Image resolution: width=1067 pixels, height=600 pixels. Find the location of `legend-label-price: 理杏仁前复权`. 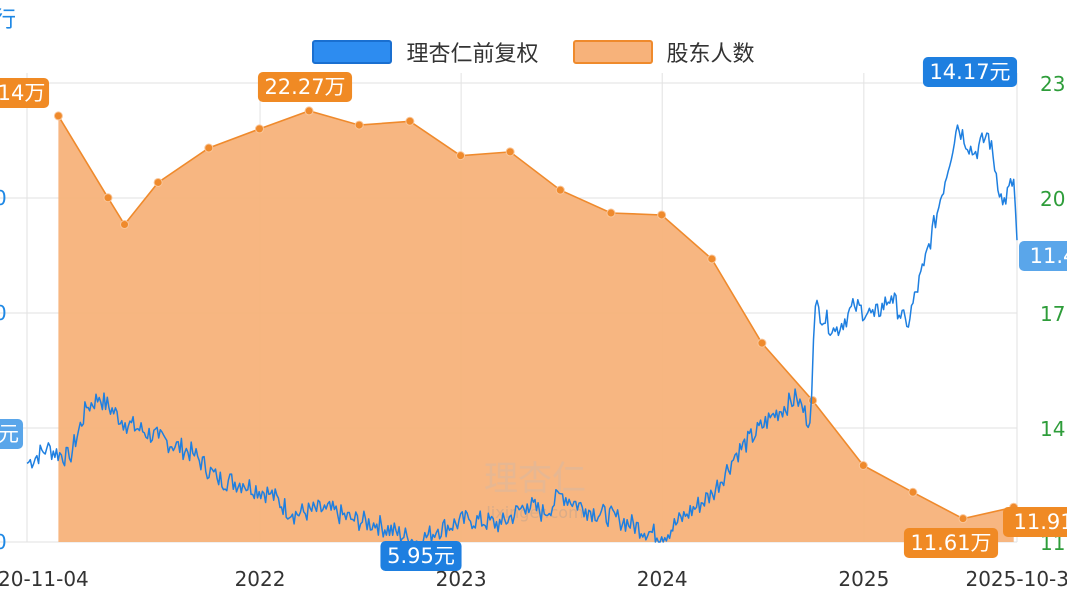

legend-label-price: 理杏仁前复权 is located at coordinates (472, 54).